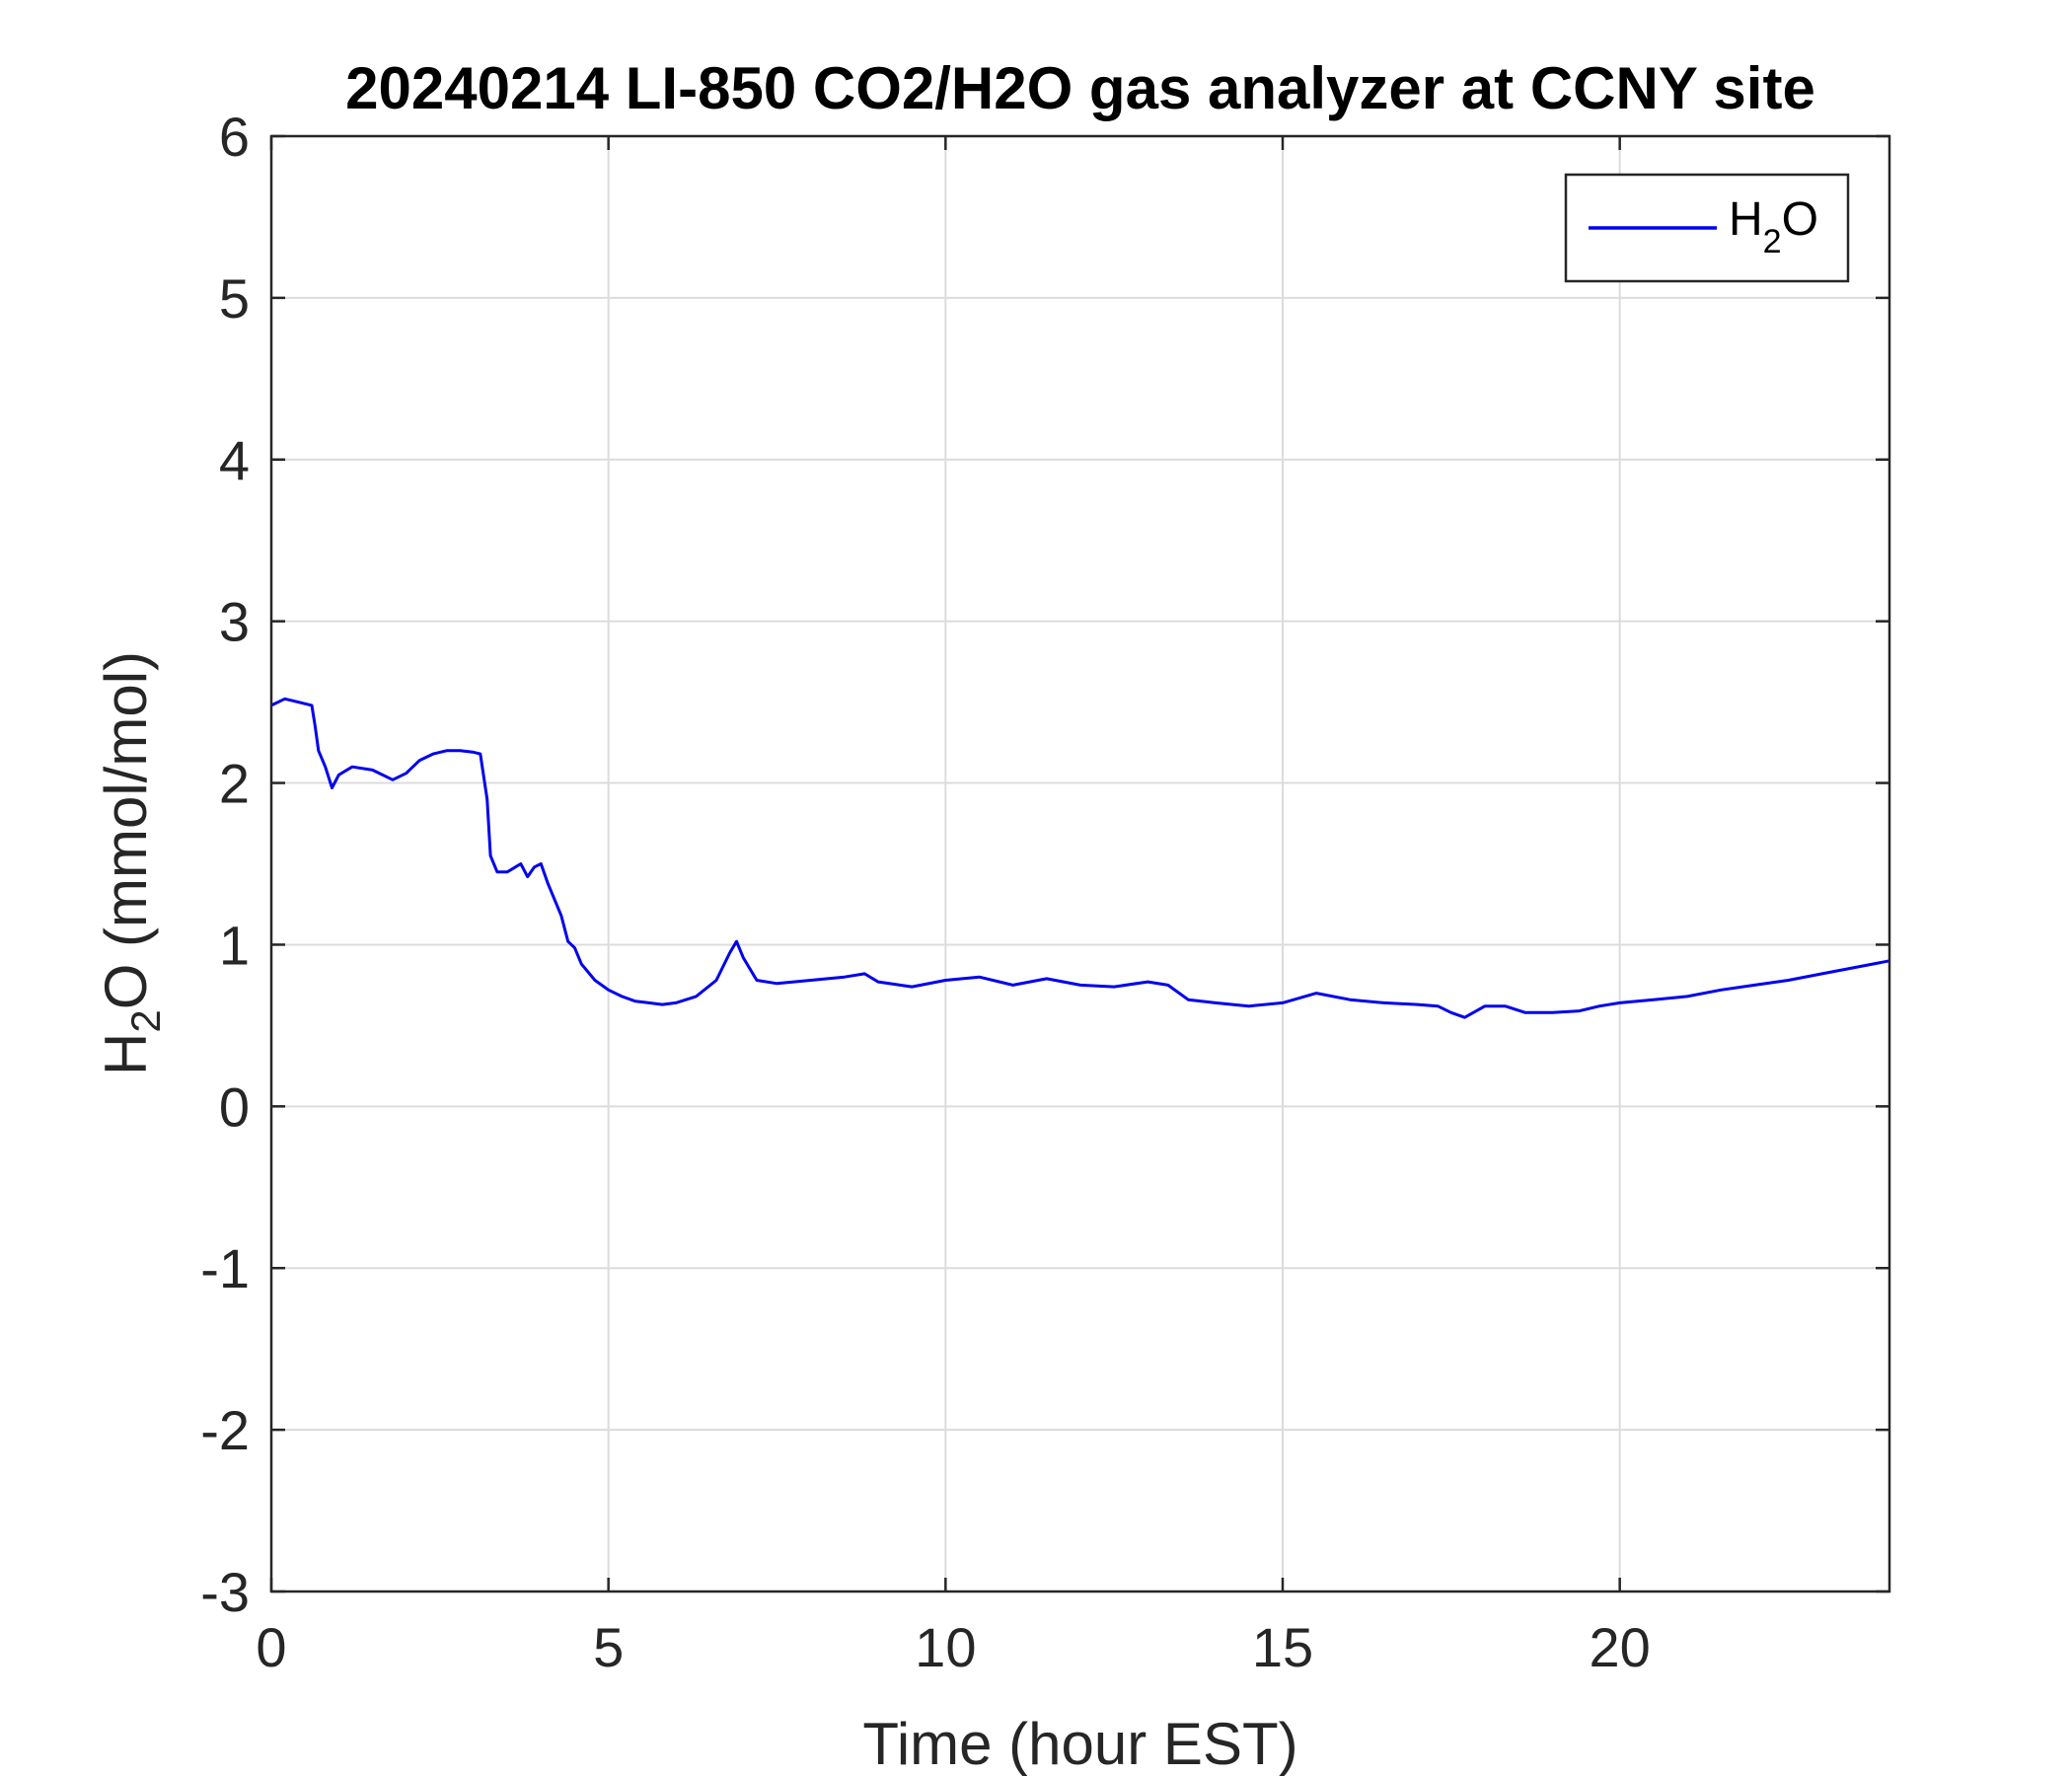 Image resolution: width=2072 pixels, height=1776 pixels. What do you see at coordinates (235, 622) in the screenshot?
I see `y-tick-label: 3` at bounding box center [235, 622].